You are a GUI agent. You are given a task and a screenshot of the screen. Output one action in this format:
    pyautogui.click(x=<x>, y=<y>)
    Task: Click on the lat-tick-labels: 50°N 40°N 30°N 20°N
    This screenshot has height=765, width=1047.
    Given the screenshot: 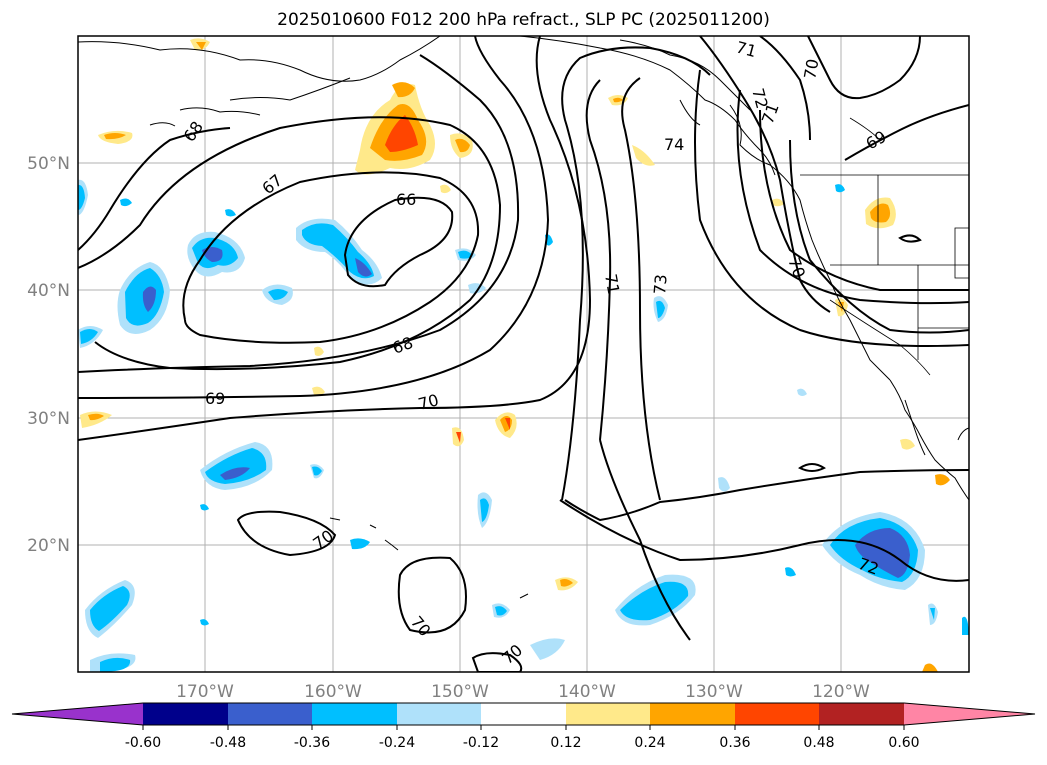 What is the action you would take?
    pyautogui.click(x=48, y=355)
    